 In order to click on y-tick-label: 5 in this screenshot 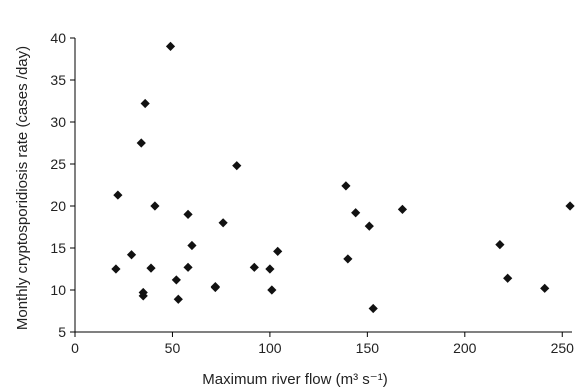, I will do `click(62, 332)`.